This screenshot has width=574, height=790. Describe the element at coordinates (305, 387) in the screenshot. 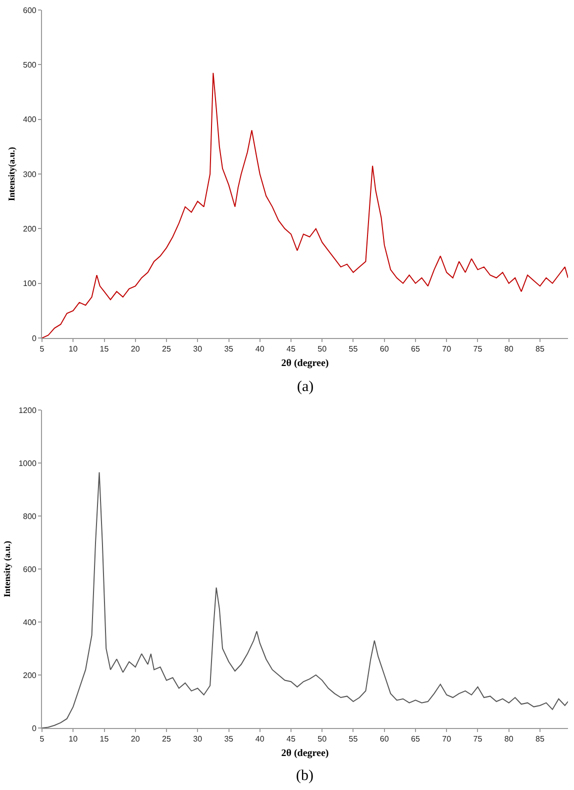

I see `text: (a)` at that location.